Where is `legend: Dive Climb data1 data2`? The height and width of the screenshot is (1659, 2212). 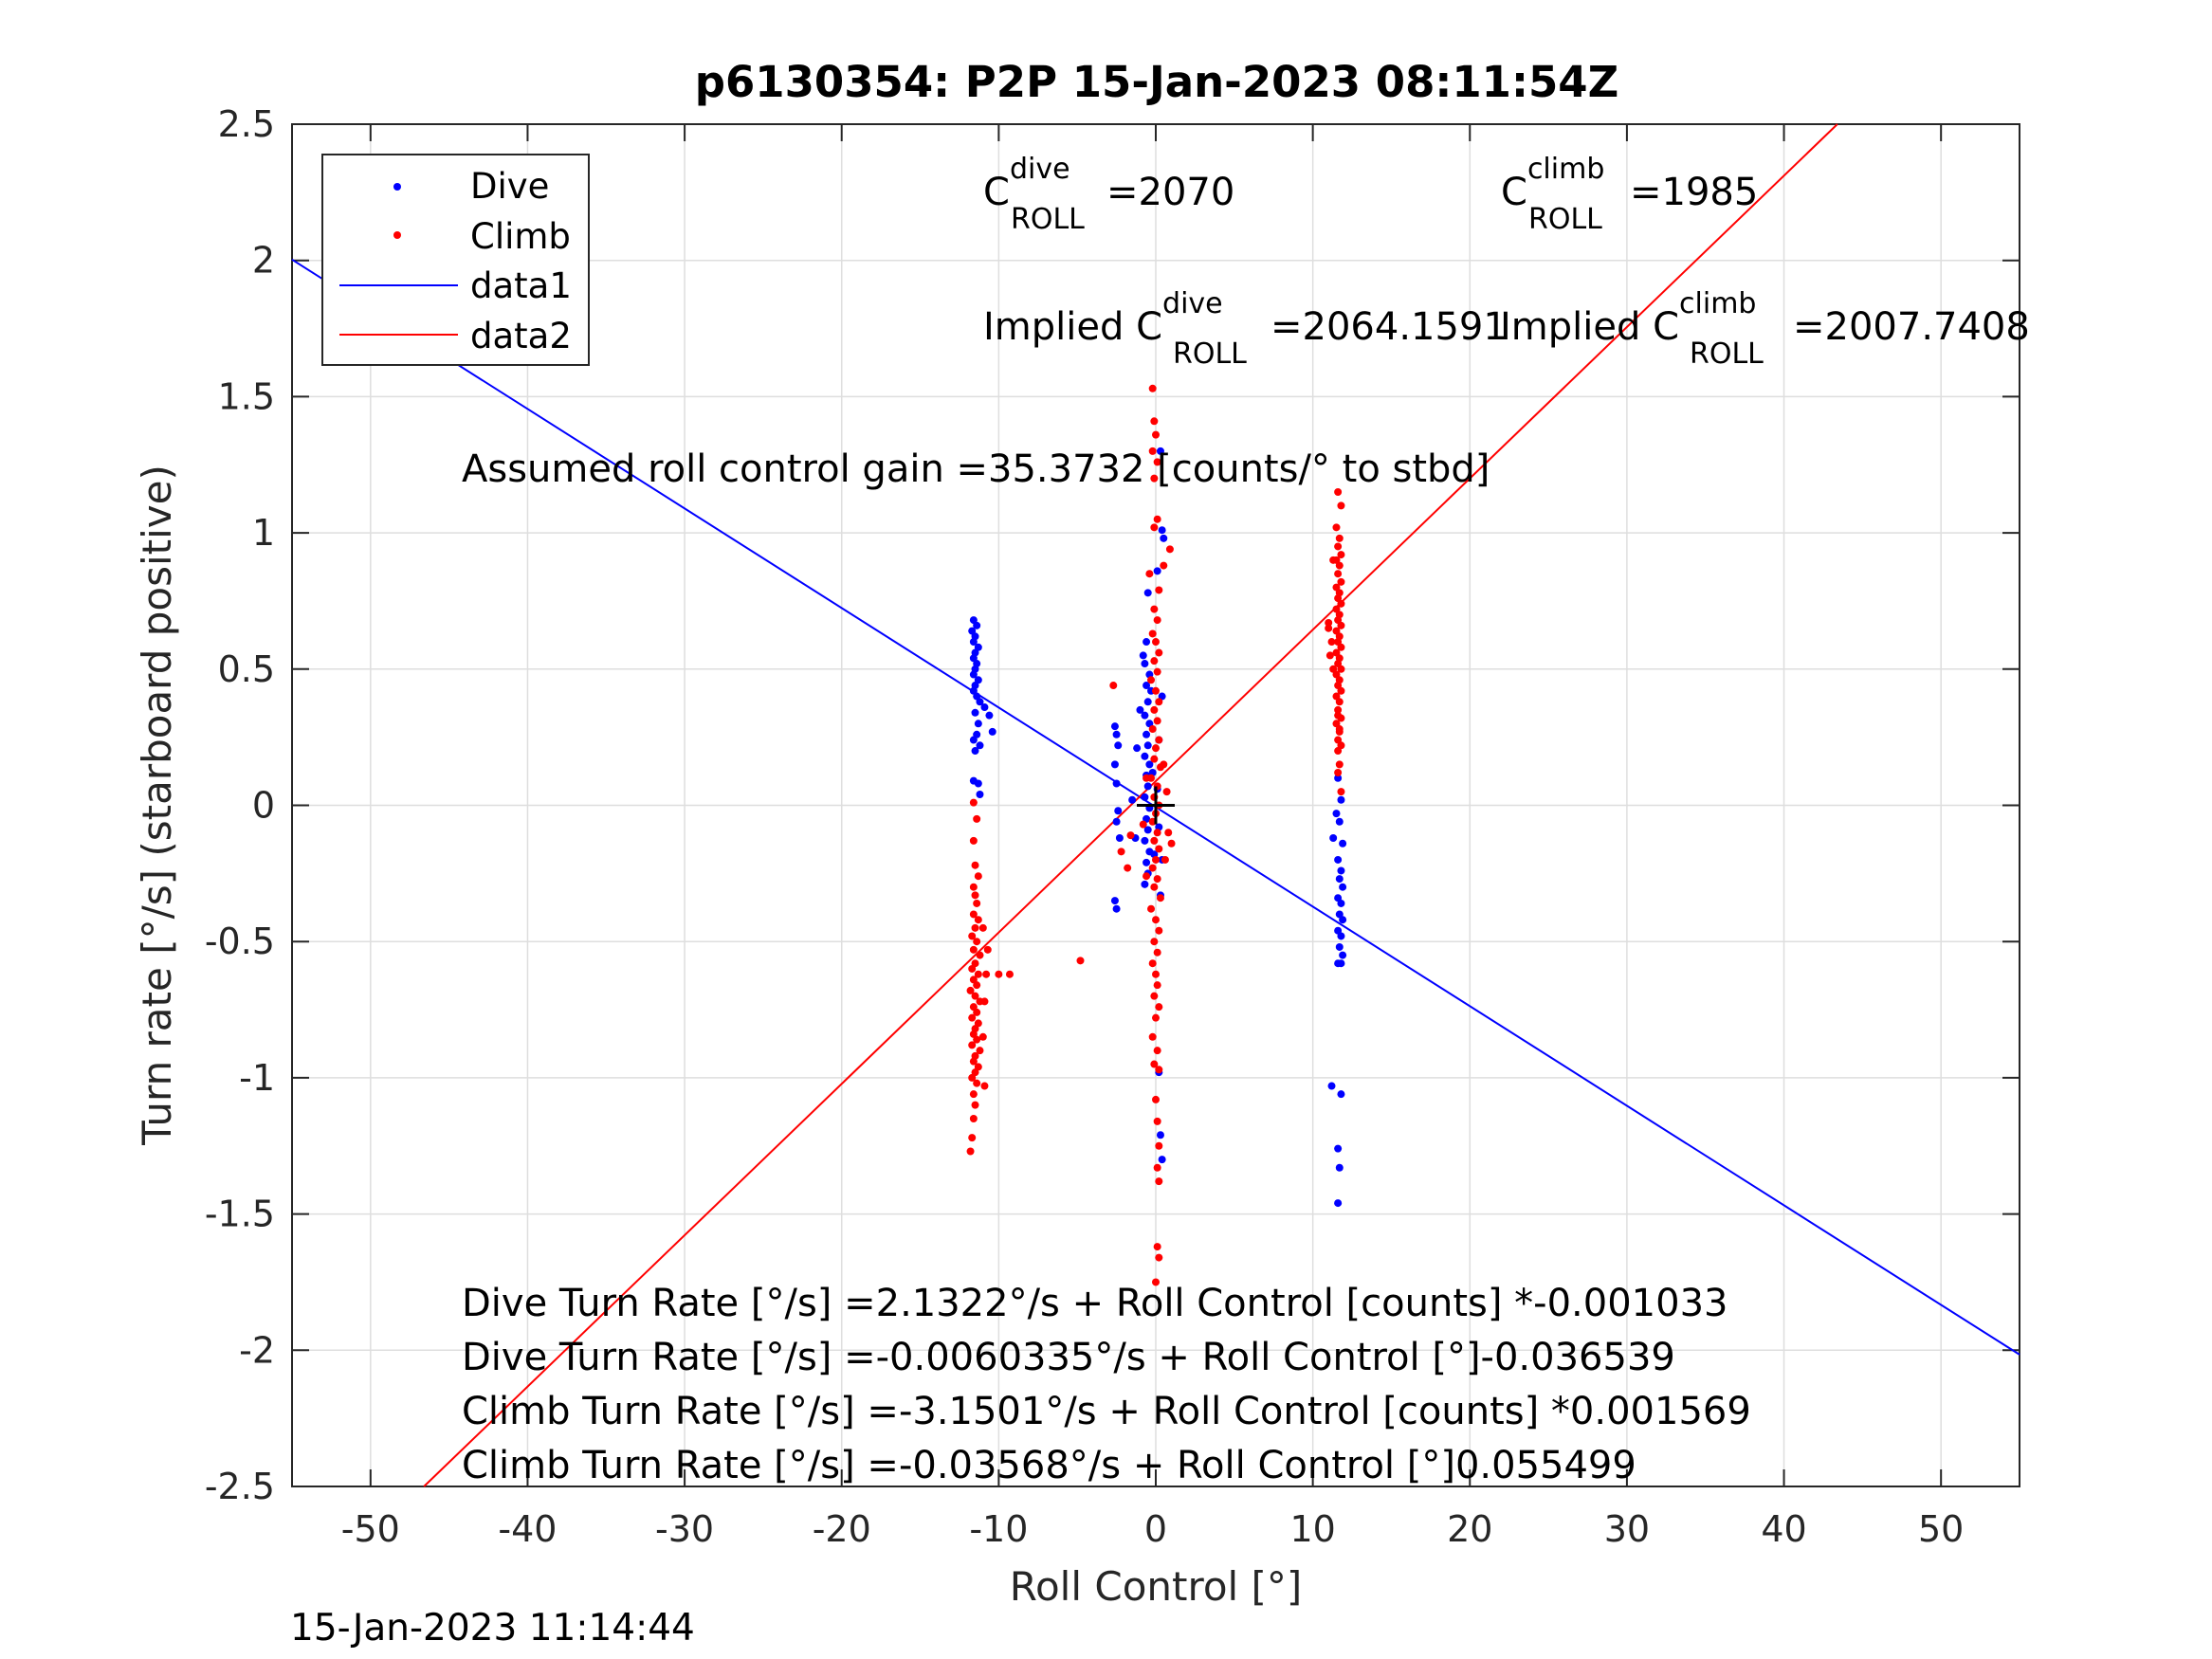 legend: Dive Climb data1 data2 is located at coordinates (455, 260).